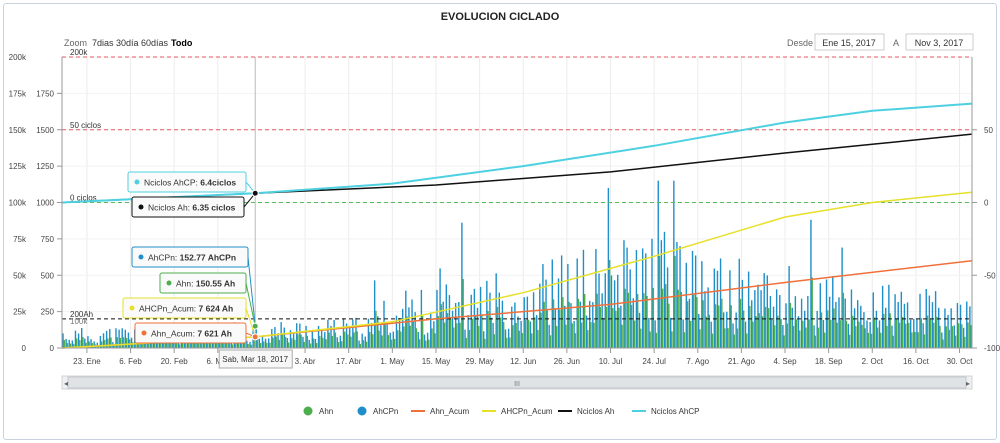  I want to click on legend-item-label: AHCPn_Acum, so click(527, 411).